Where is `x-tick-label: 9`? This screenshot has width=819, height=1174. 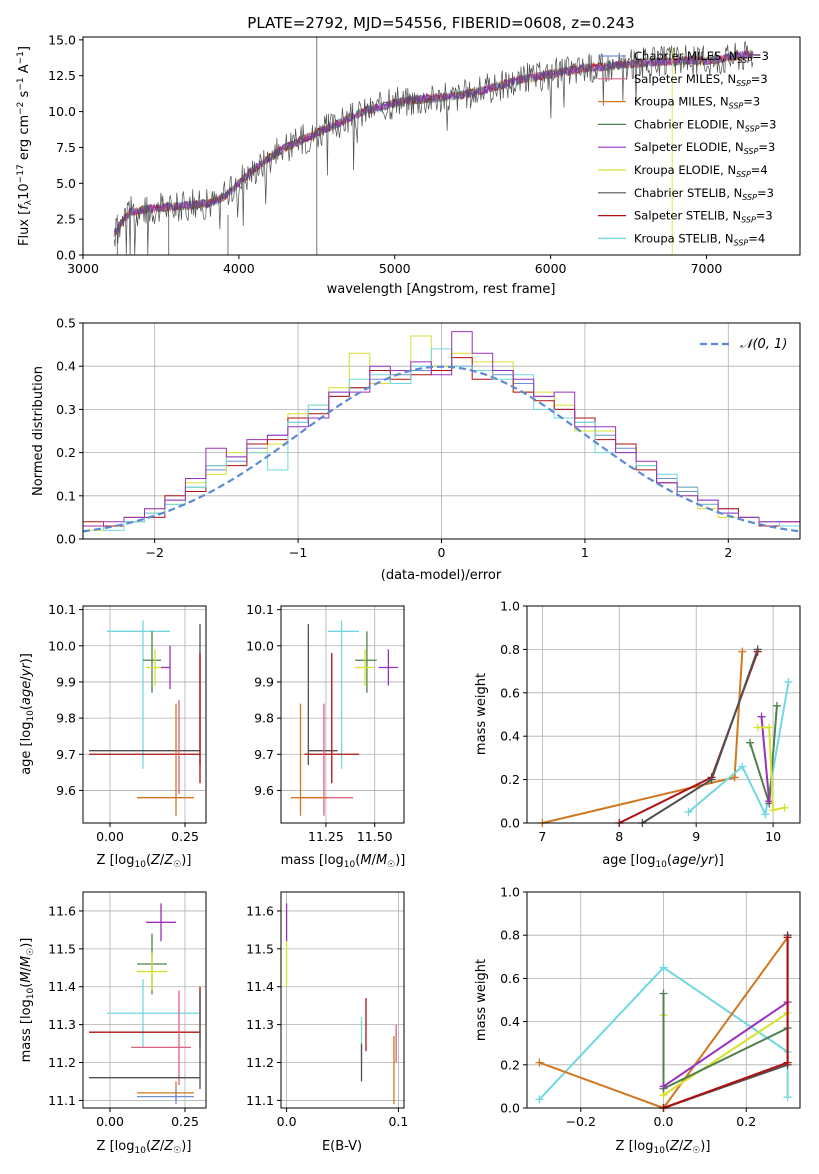
x-tick-label: 9 is located at coordinates (696, 836).